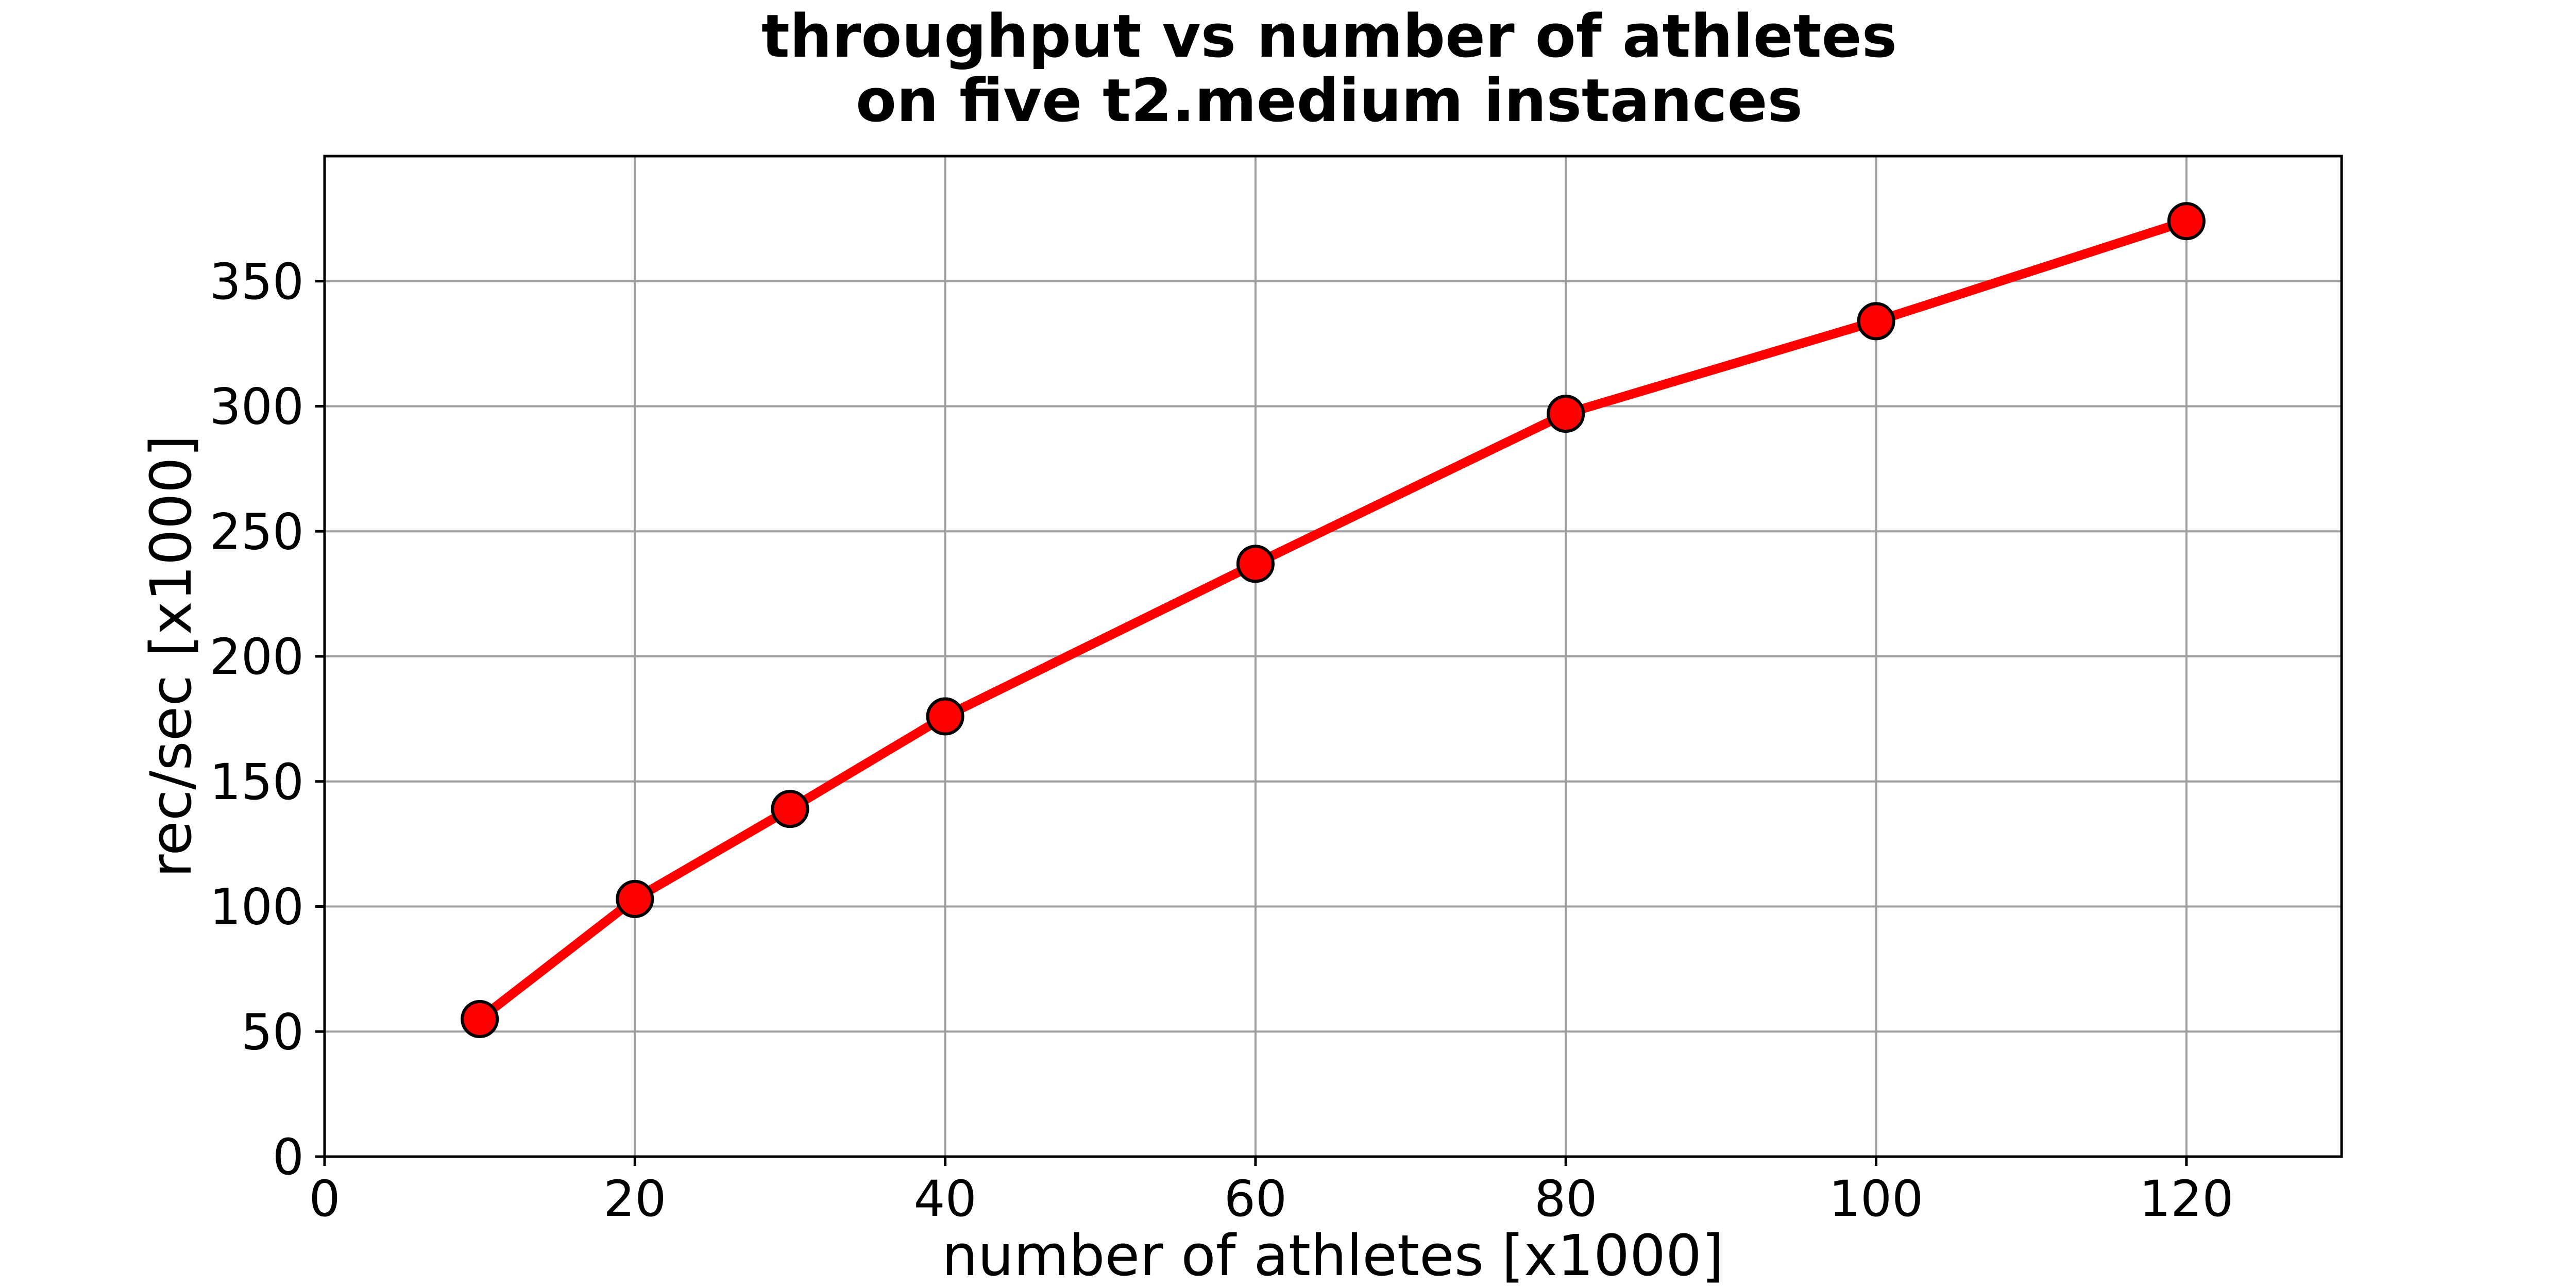 The width and height of the screenshot is (2576, 1288). What do you see at coordinates (288, 1157) in the screenshot?
I see `y-tick-label: 0` at bounding box center [288, 1157].